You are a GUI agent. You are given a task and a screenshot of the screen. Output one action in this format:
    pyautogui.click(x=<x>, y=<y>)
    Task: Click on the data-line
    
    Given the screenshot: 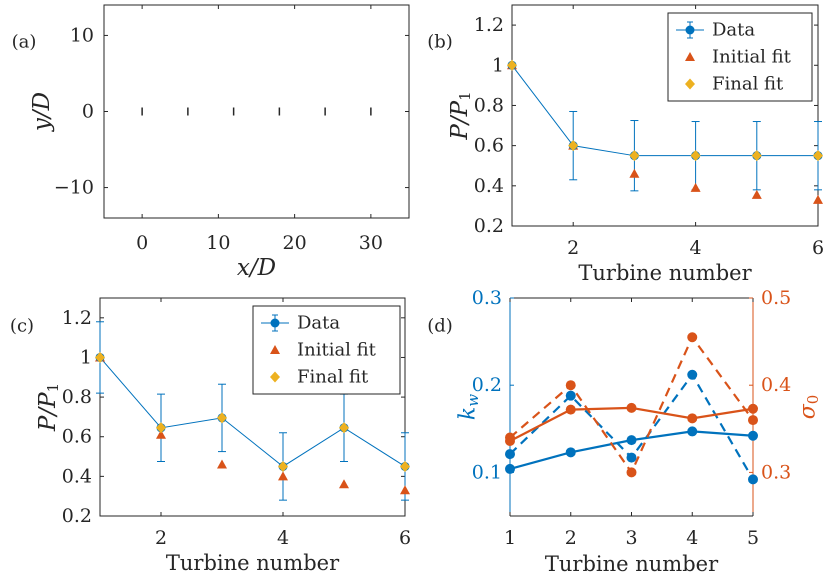 What is the action you would take?
    pyautogui.click(x=664, y=110)
    